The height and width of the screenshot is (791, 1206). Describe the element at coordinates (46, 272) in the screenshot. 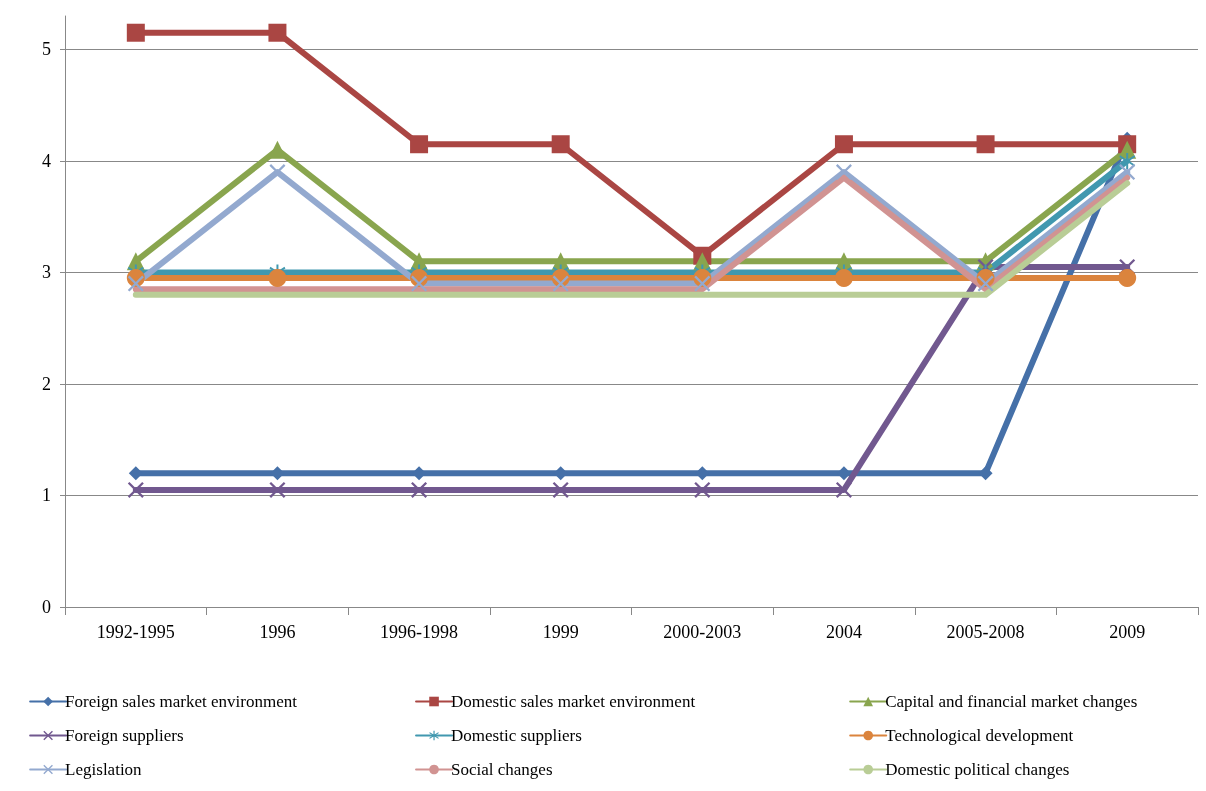

I see `y-tick-label: 3` at that location.